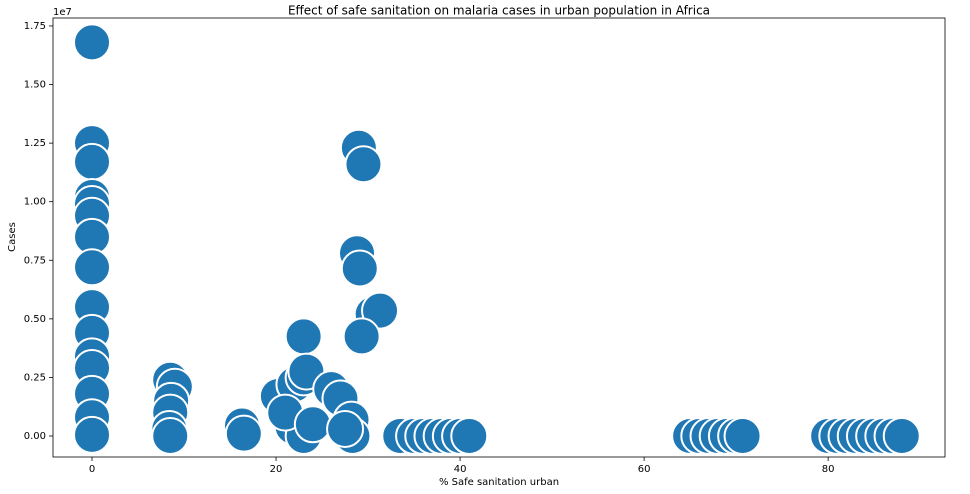  I want to click on y-tick-label: 1.25, so click(35, 143).